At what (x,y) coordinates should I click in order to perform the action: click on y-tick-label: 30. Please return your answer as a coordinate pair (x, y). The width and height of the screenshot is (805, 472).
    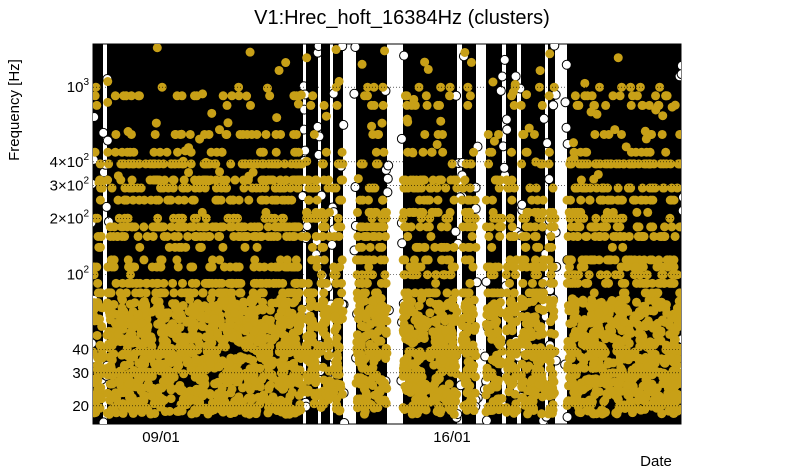
    Looking at the image, I should click on (80, 373).